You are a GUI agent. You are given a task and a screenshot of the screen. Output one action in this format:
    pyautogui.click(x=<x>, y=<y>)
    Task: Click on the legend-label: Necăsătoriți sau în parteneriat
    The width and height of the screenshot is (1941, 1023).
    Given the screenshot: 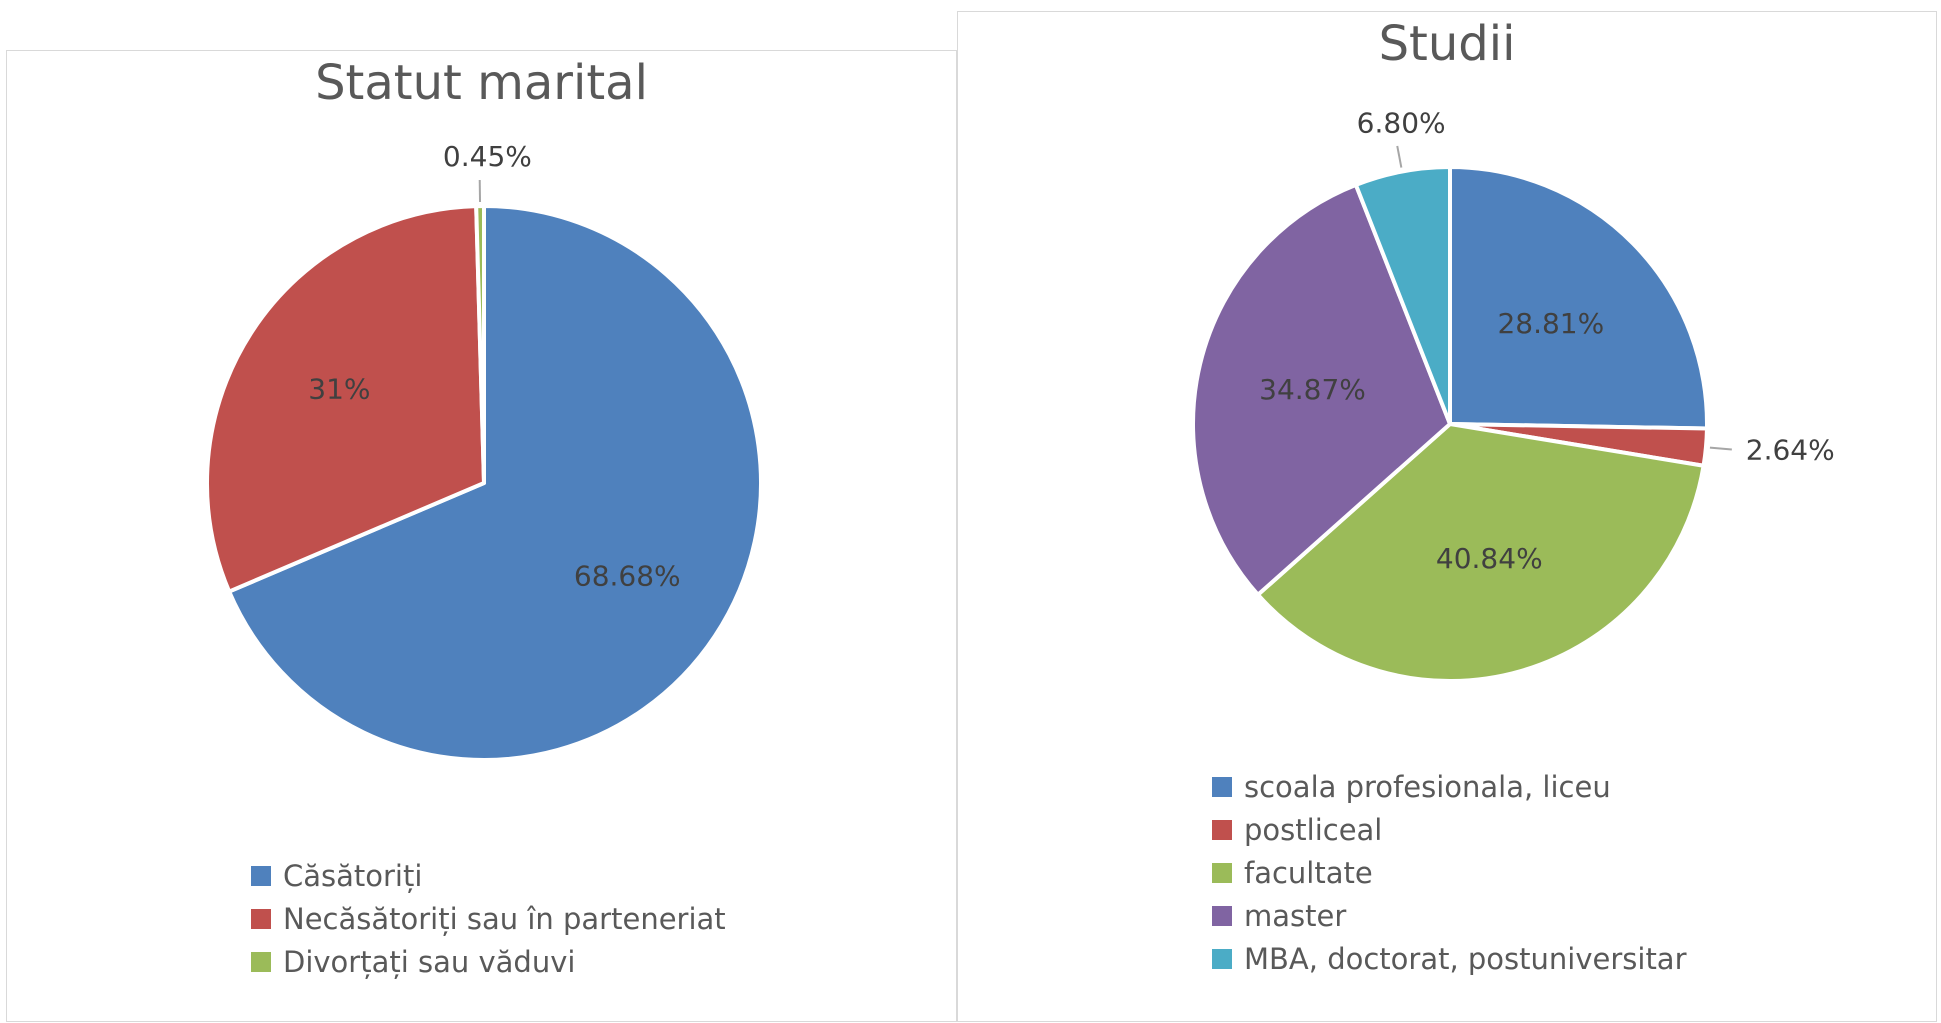 What is the action you would take?
    pyautogui.click(x=504, y=919)
    